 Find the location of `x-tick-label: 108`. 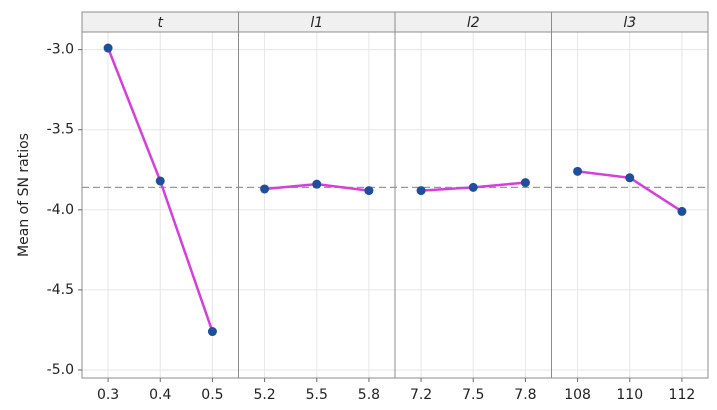

x-tick-label: 108 is located at coordinates (577, 395).